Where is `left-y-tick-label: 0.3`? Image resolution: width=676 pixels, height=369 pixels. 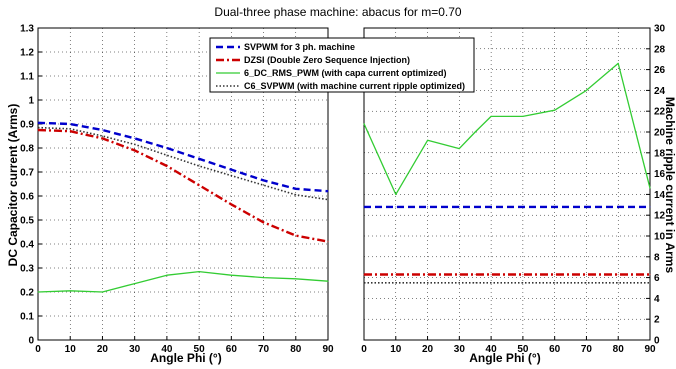 left-y-tick-label: 0.3 is located at coordinates (27, 269).